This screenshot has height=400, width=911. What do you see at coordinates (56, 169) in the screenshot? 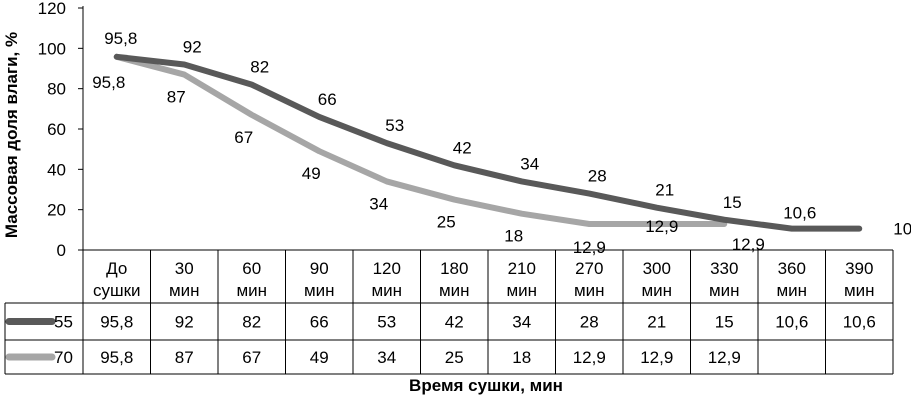
I see `y-tick-label: 40` at bounding box center [56, 169].